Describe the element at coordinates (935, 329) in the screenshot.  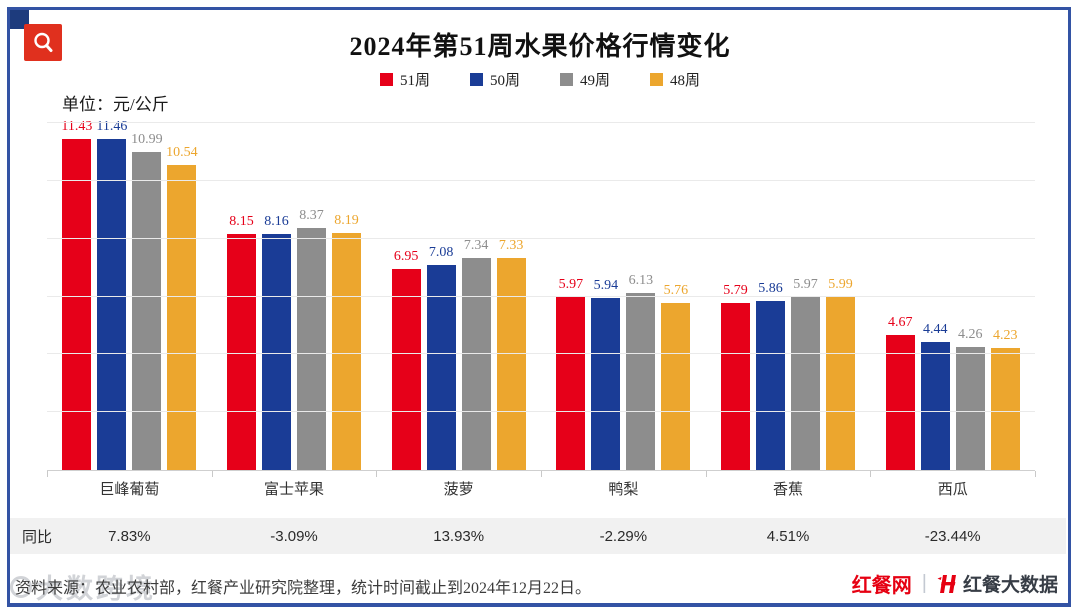
I see `bar-value-label: 4.44` at that location.